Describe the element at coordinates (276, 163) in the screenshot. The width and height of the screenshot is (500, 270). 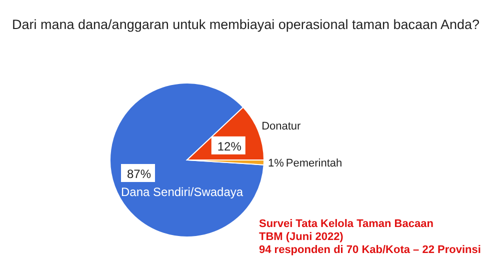
I see `data-label: 1%` at that location.